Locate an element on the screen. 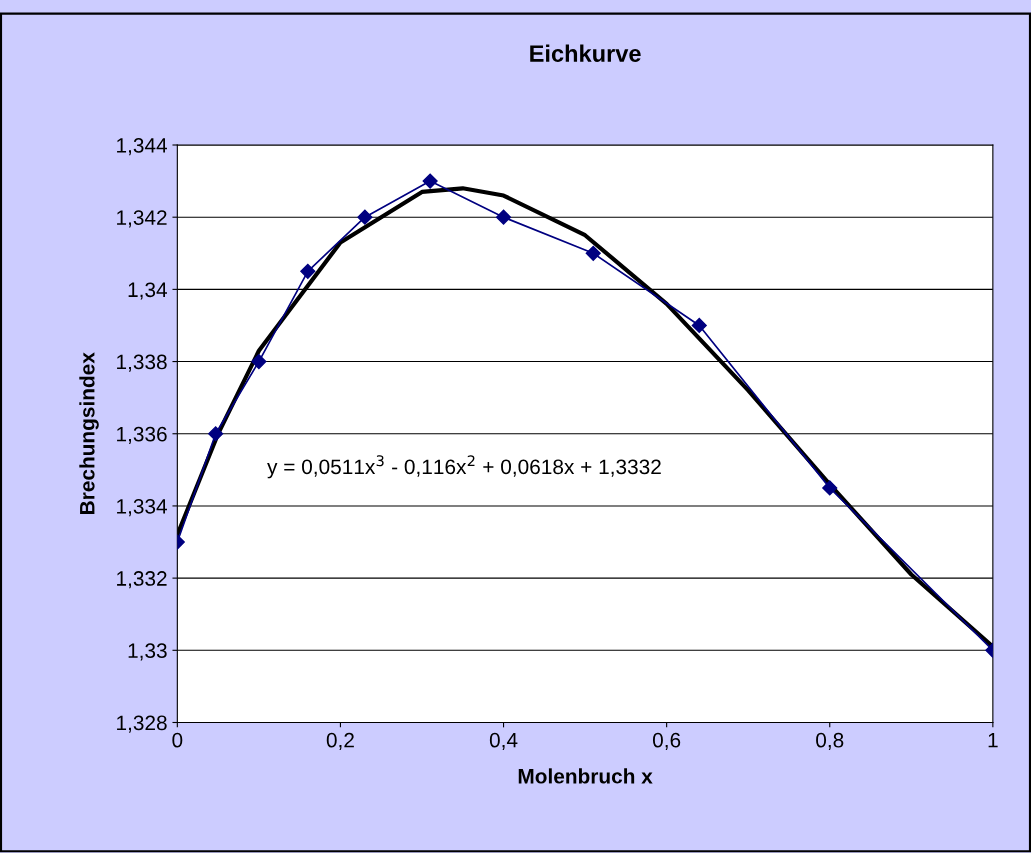 The width and height of the screenshot is (1031, 853). y-tick-label: 1,344 is located at coordinates (142, 147).